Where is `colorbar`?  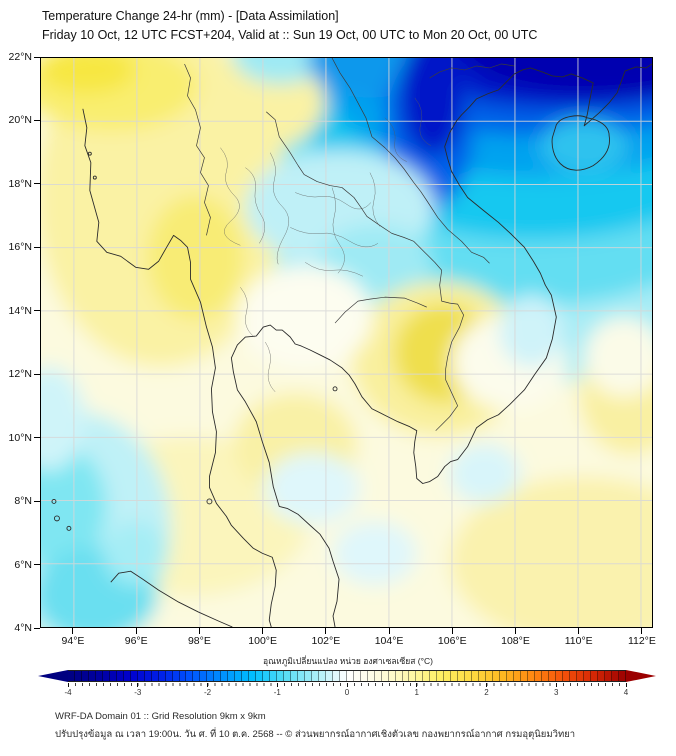 colorbar is located at coordinates (347, 676).